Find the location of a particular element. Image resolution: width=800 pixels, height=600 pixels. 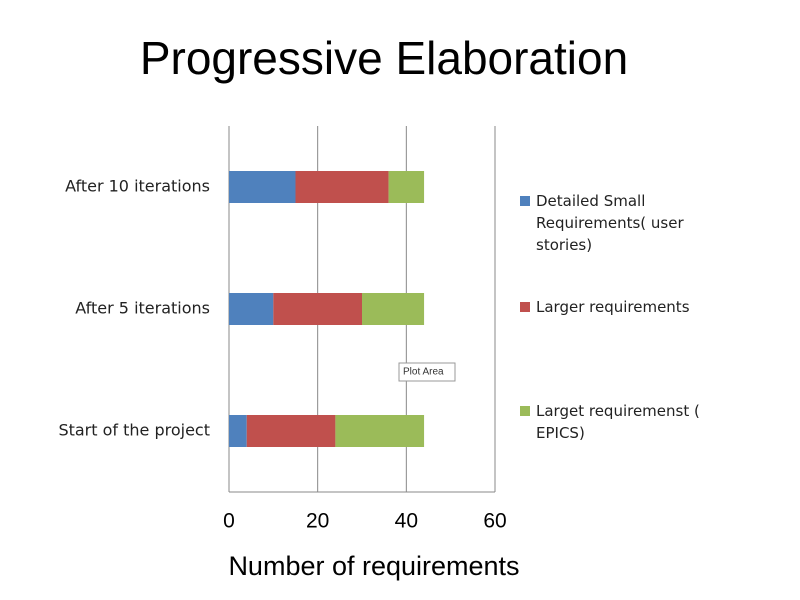

x-tick-label: 60 is located at coordinates (494, 521).